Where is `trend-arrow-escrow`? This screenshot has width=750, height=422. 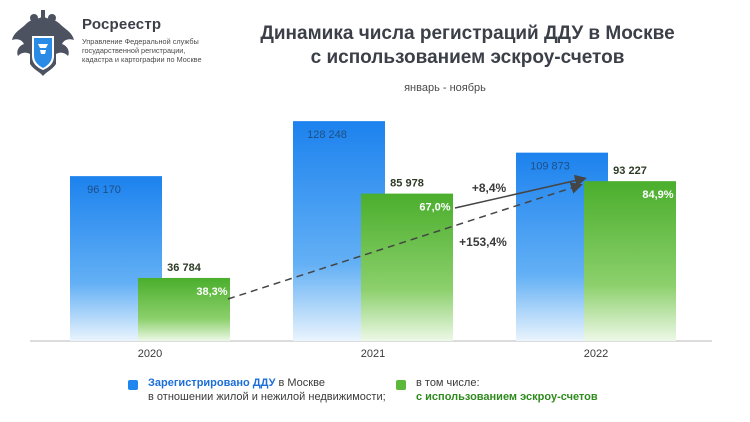
trend-arrow-escrow is located at coordinates (405, 241).